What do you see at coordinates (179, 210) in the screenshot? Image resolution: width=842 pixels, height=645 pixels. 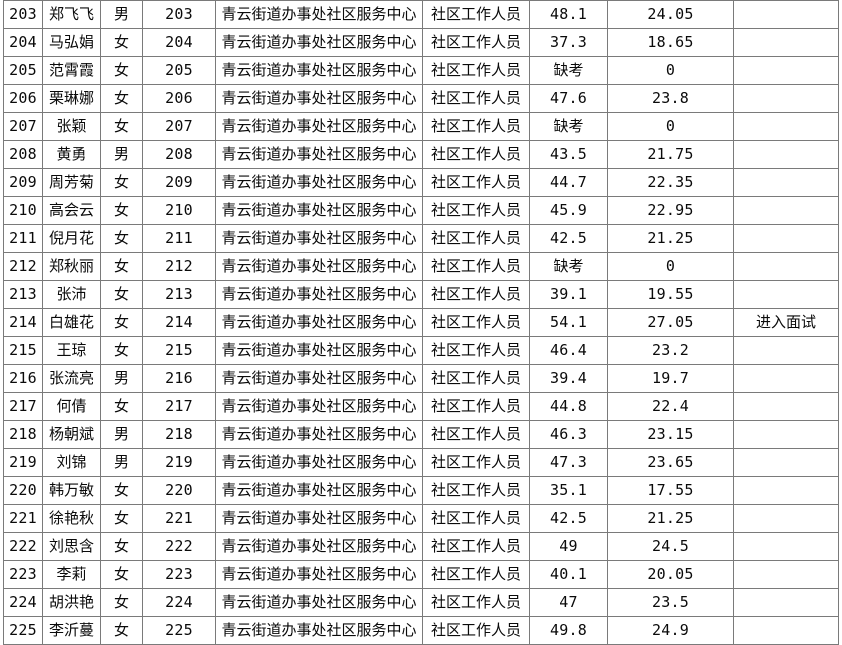 I see `cell-exam-number: 210` at bounding box center [179, 210].